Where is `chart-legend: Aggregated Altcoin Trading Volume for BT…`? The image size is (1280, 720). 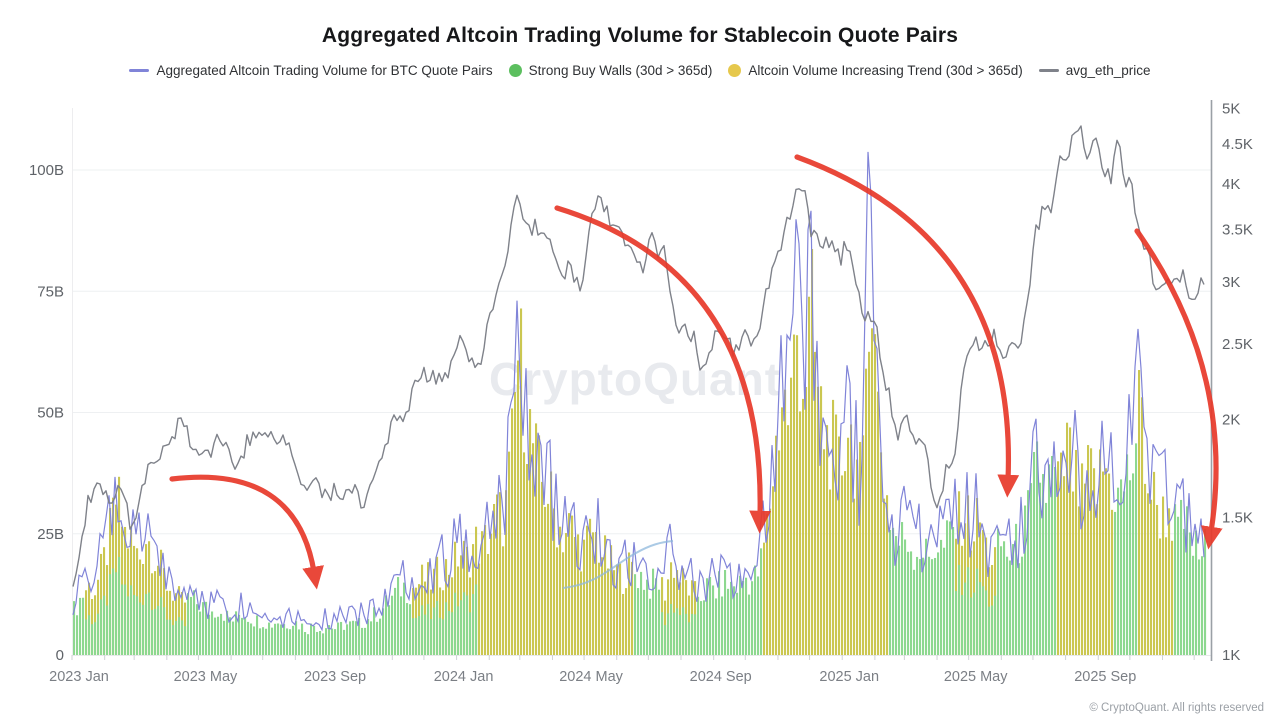 chart-legend: Aggregated Altcoin Trading Volume for BT… is located at coordinates (640, 70).